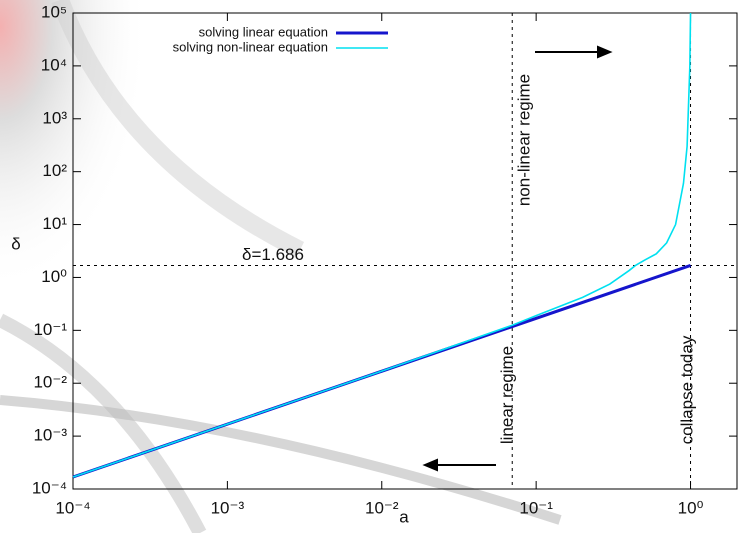 Image resolution: width=739 pixels, height=538 pixels. Describe the element at coordinates (250, 46) in the screenshot. I see `legend-label: solving non-linear equation` at that location.